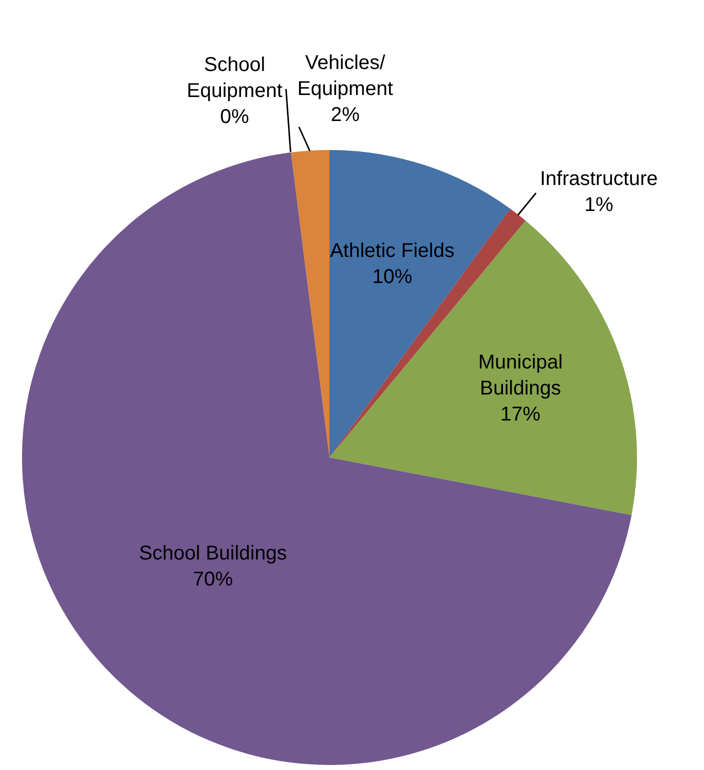 The image size is (704, 770). What do you see at coordinates (213, 553) in the screenshot?
I see `slice-label: School Buildings` at bounding box center [213, 553].